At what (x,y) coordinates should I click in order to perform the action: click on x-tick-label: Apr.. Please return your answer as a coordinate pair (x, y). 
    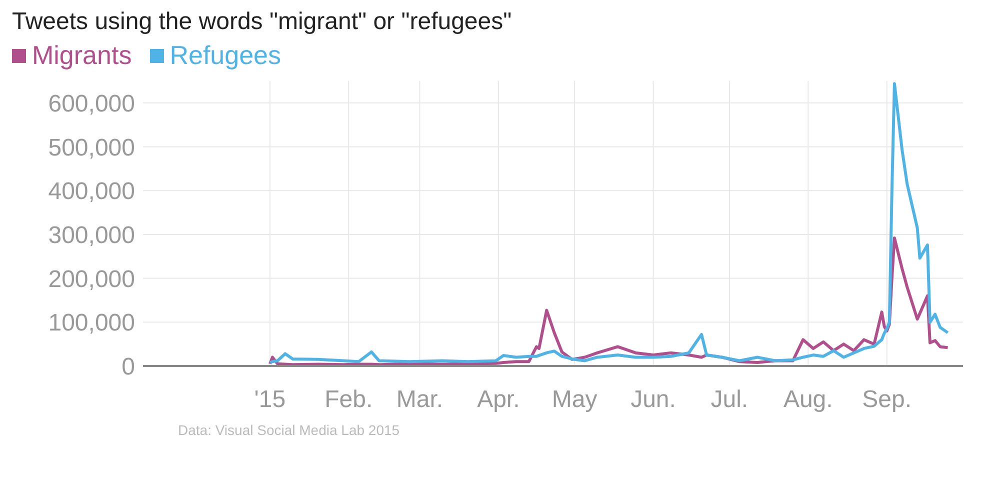
    Looking at the image, I should click on (498, 400).